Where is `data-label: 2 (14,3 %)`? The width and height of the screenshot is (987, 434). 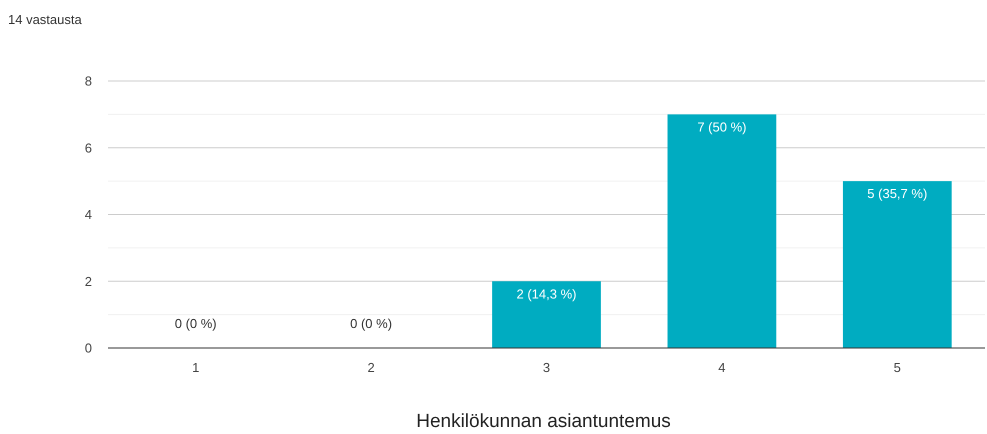
data-label: 2 (14,3 %) is located at coordinates (546, 294).